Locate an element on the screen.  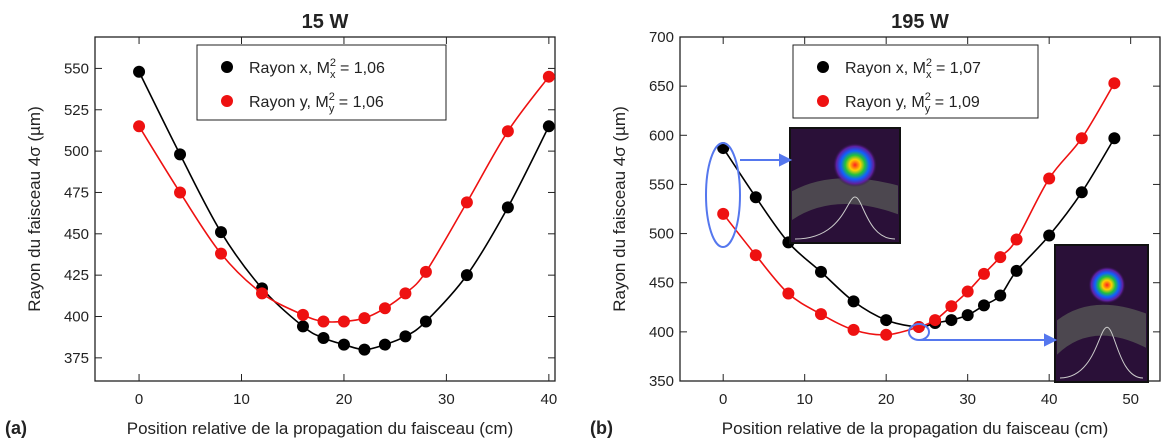
x-tick-label: 20 is located at coordinates (344, 399).